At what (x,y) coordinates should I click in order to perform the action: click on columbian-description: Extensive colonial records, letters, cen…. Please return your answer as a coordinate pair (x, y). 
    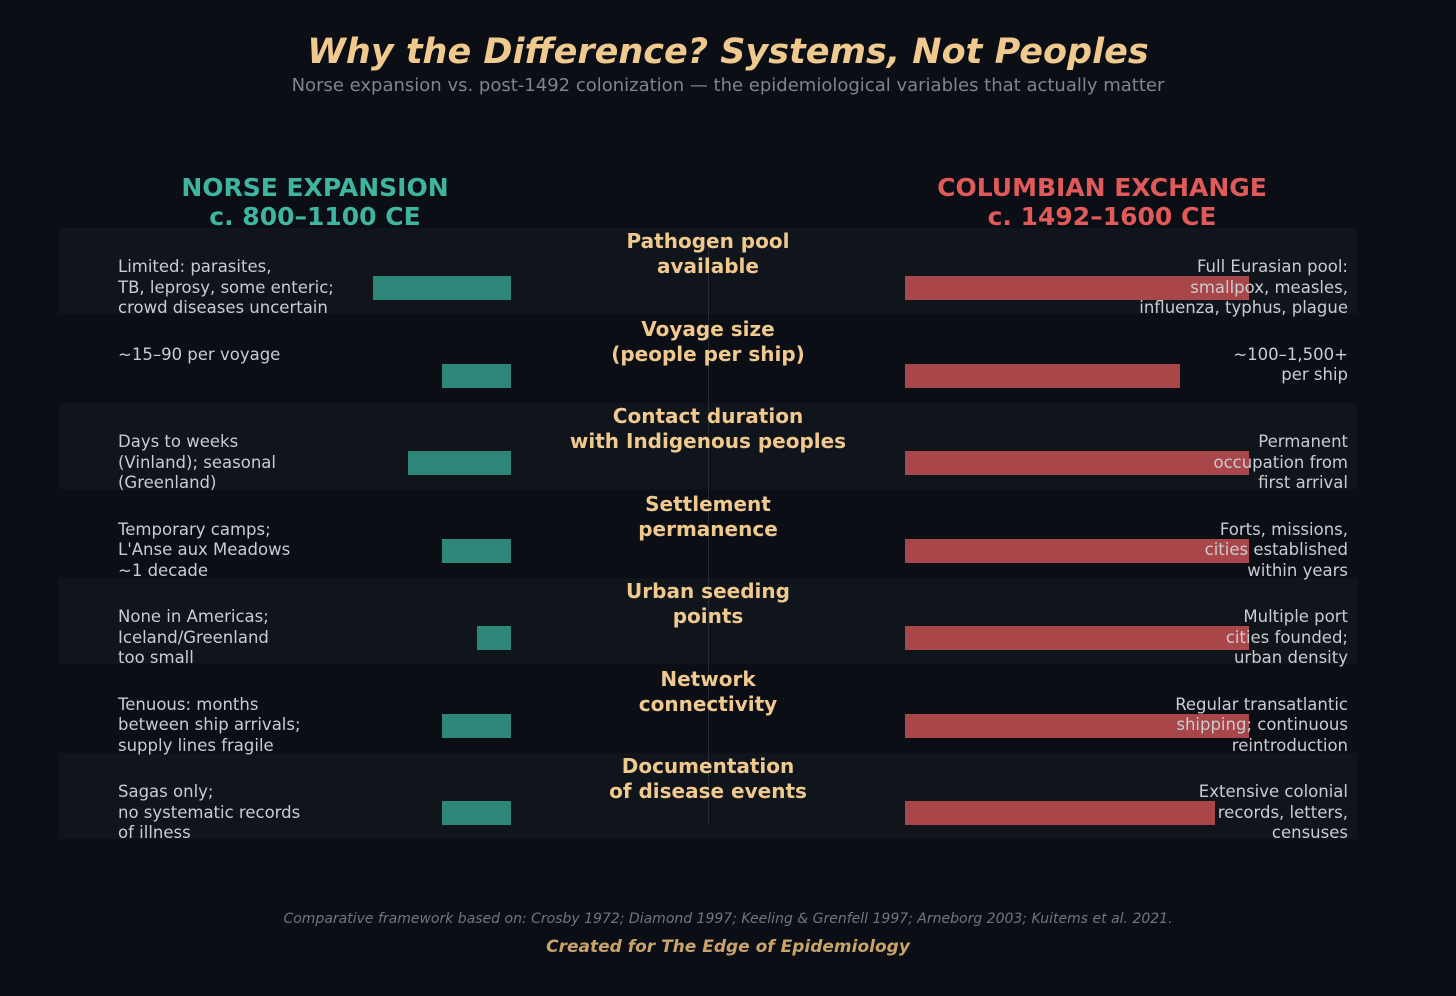
    Looking at the image, I should click on (1273, 812).